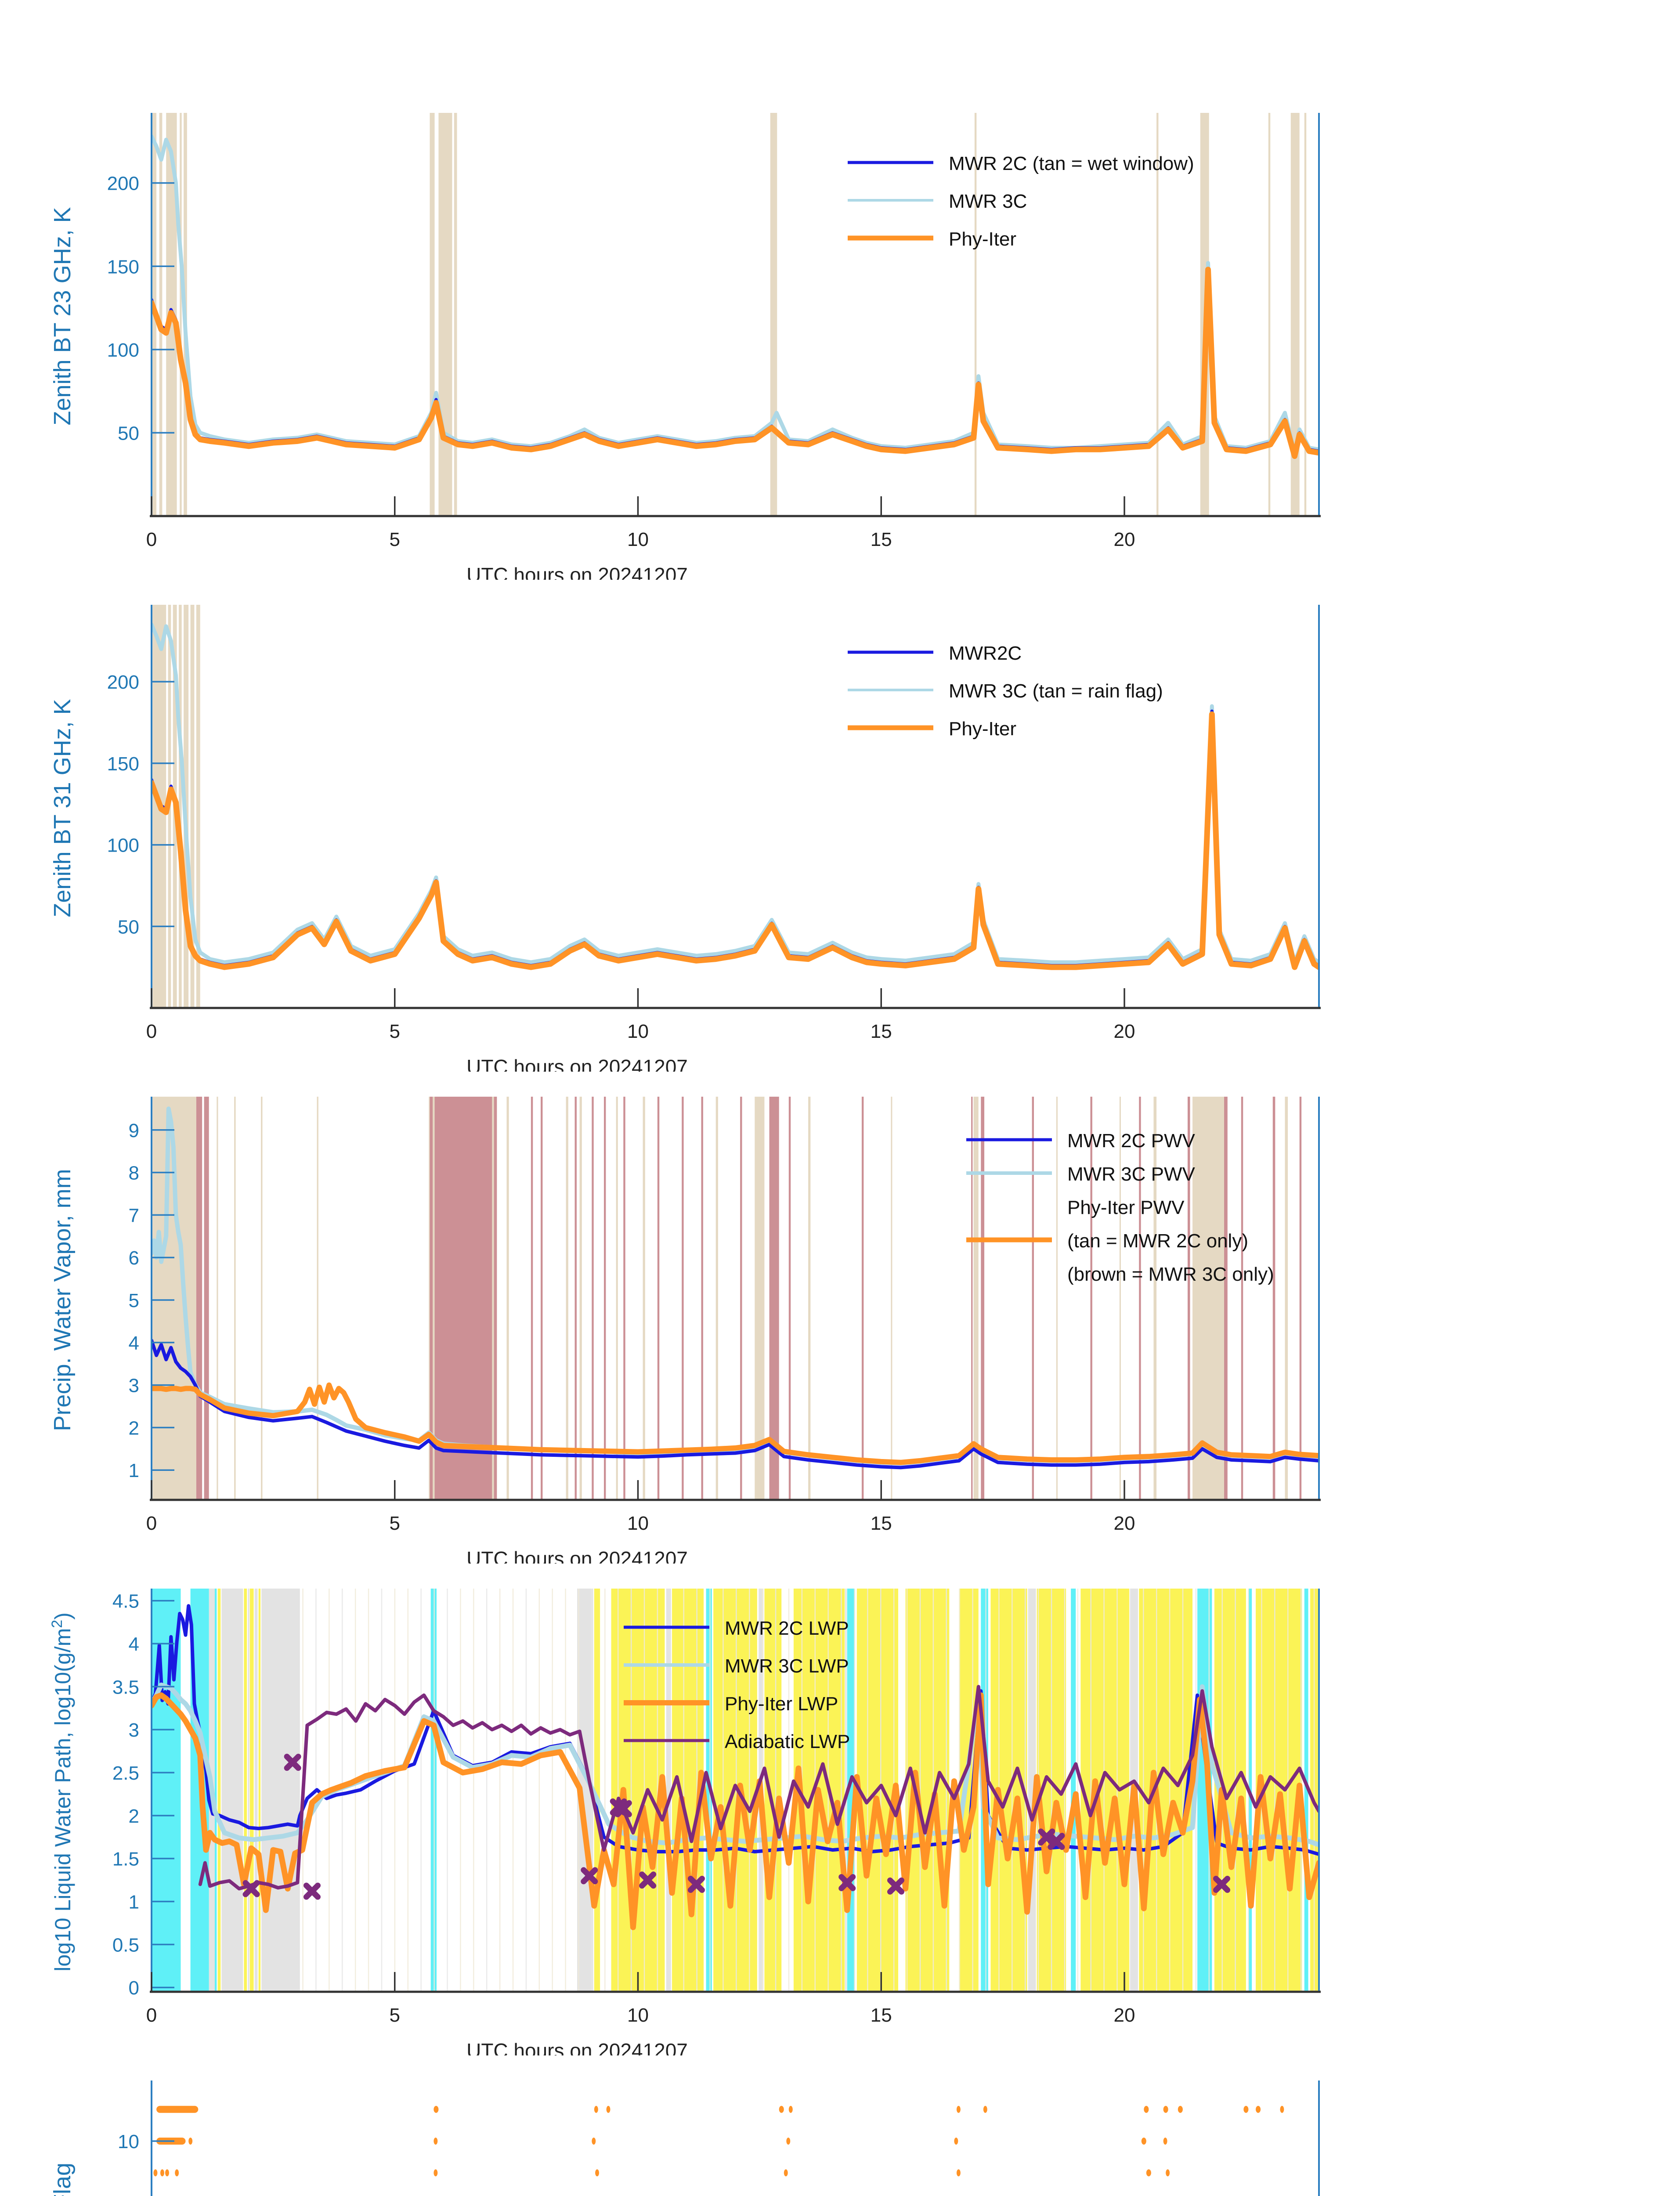  I want to click on y-tick-label: 4.5, so click(126, 1601).